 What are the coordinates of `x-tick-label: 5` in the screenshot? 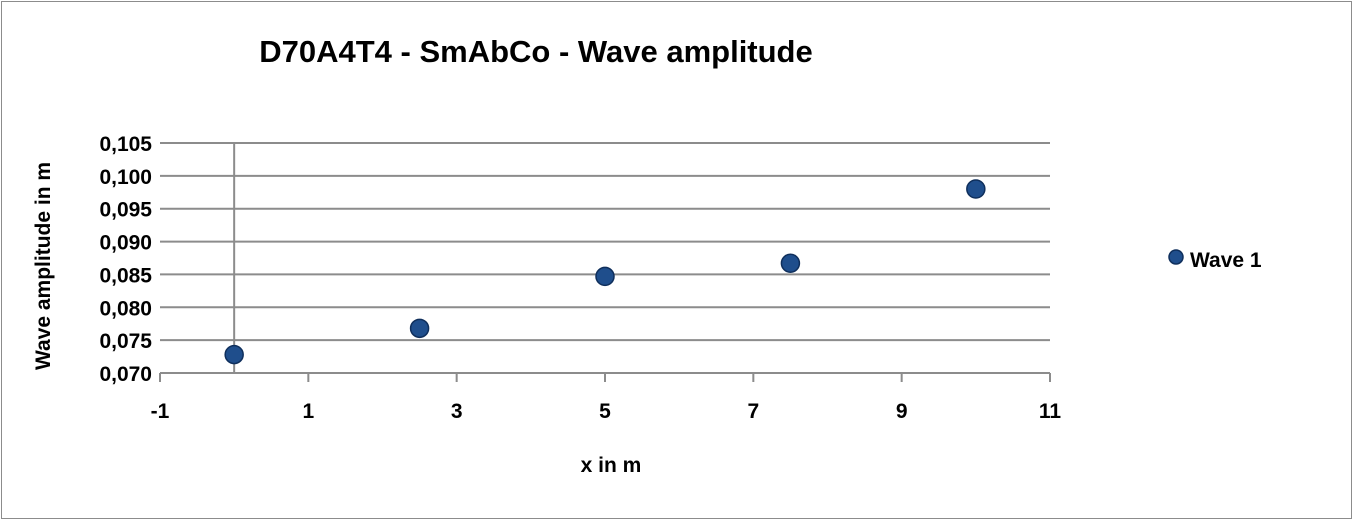 It's located at (605, 411).